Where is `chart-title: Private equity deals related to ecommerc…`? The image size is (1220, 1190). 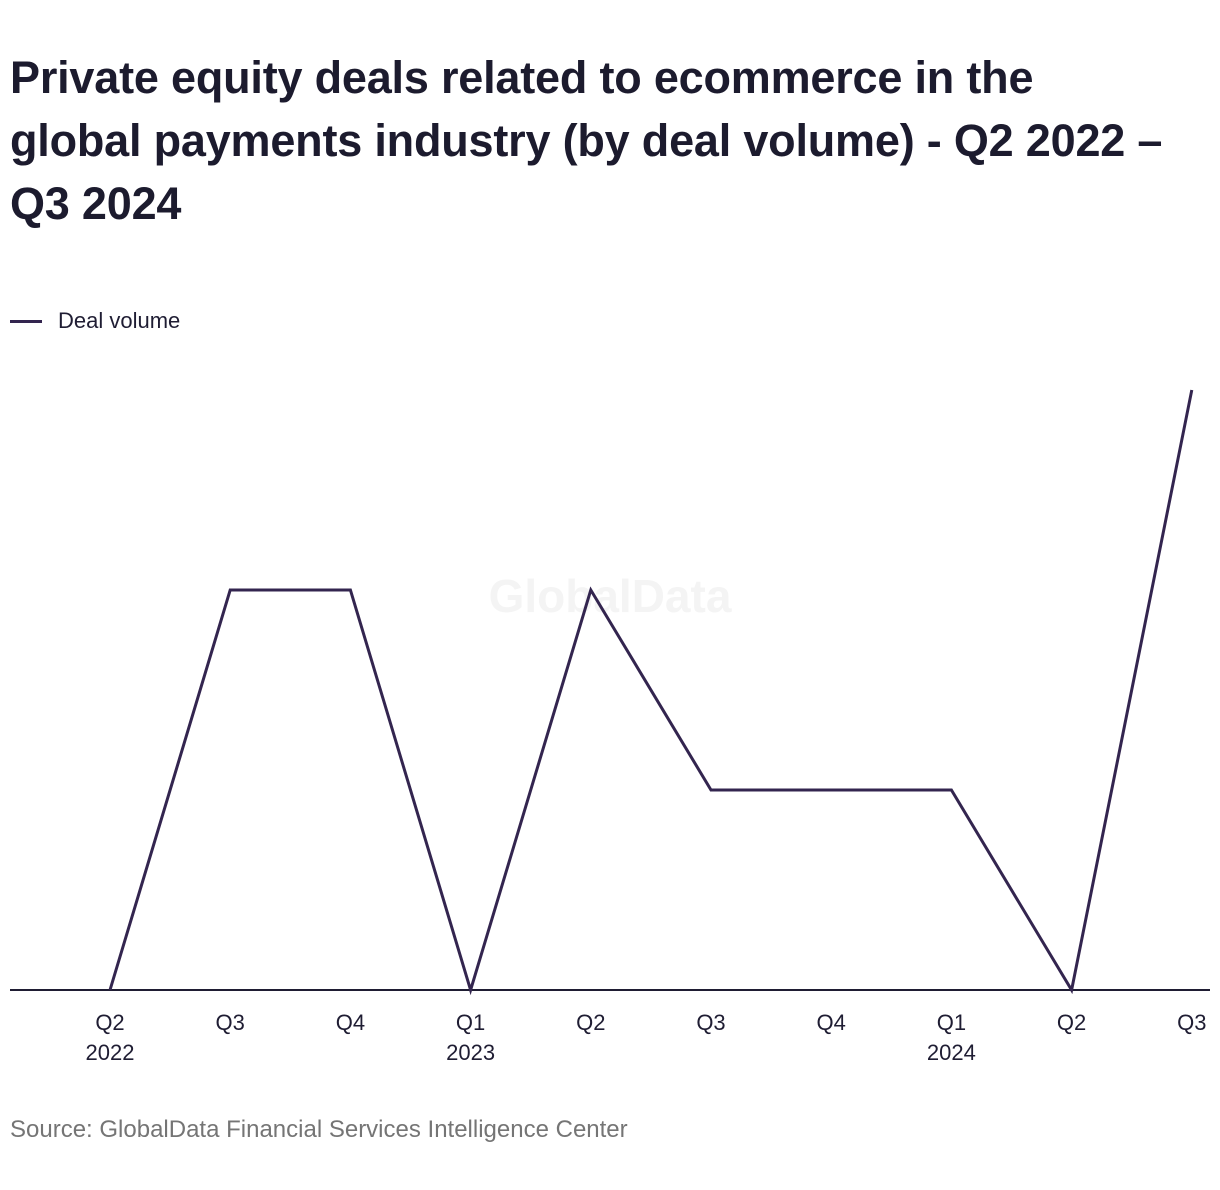
chart-title: Private equity deals related to ecommerc… is located at coordinates (586, 140).